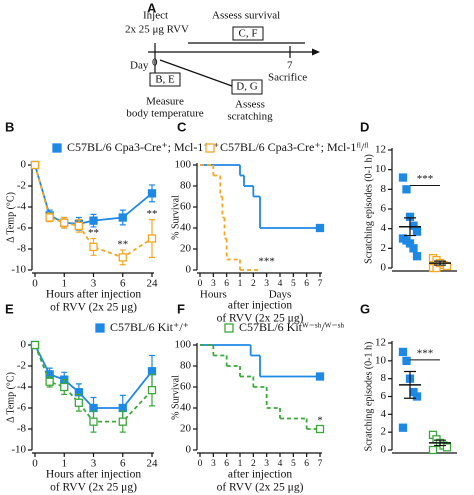 This screenshot has height=495, width=474. I want to click on x-axis-group-label: Hours, so click(213, 295).